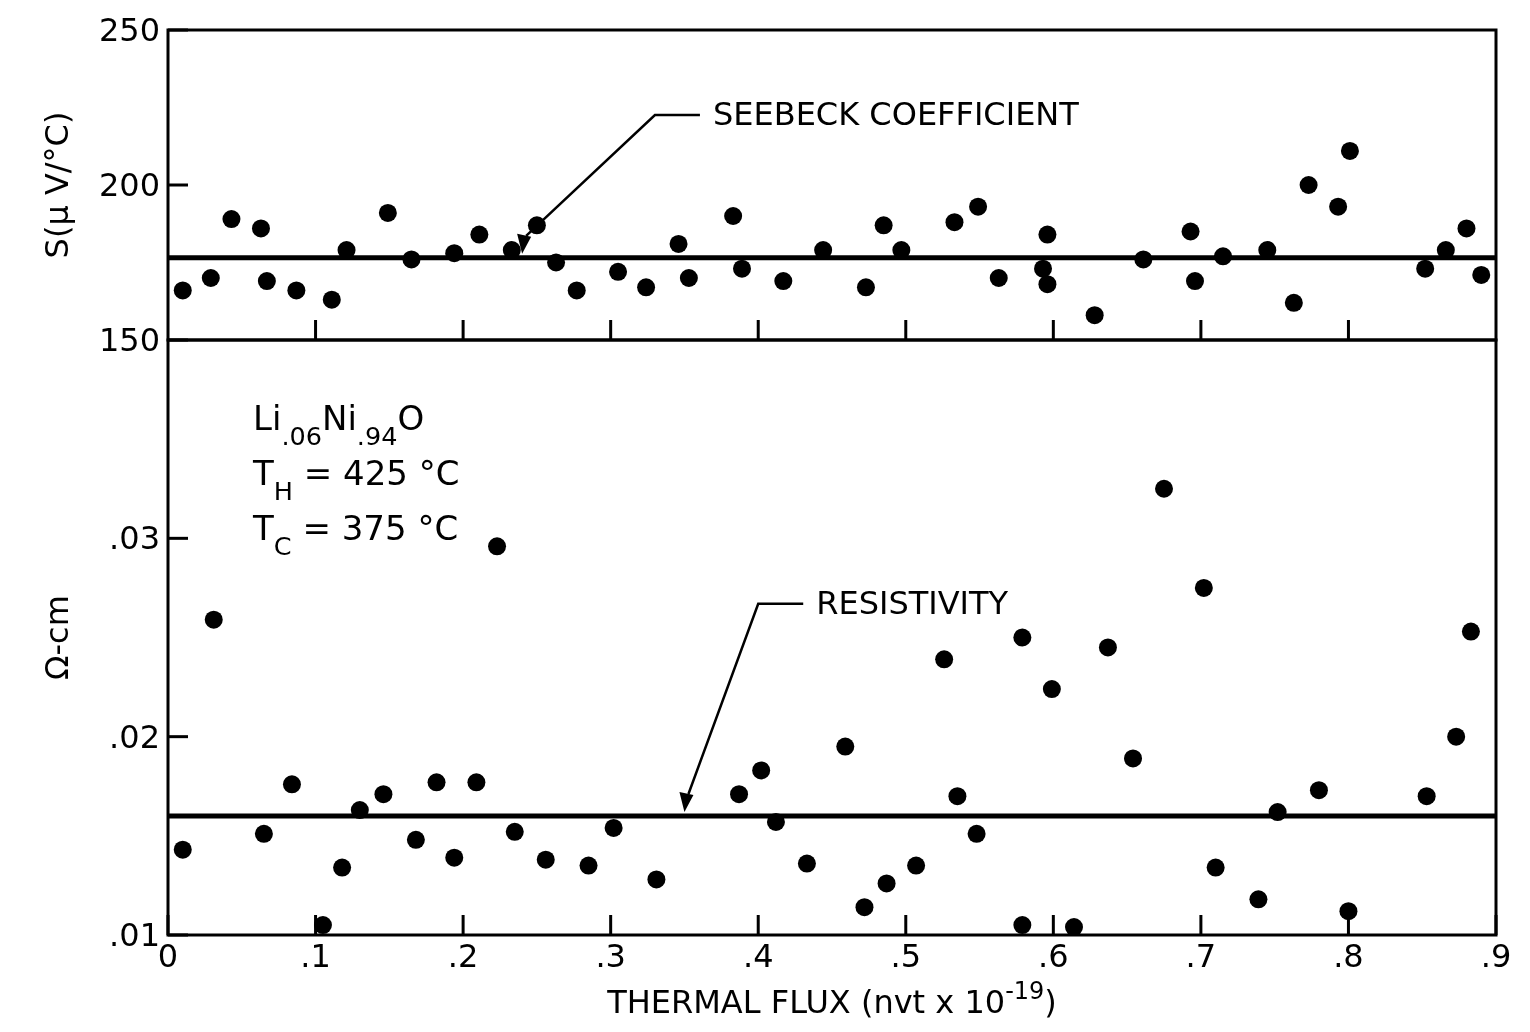 The height and width of the screenshot is (1032, 1530). I want to click on x-tick-label: .5, so click(906, 956).